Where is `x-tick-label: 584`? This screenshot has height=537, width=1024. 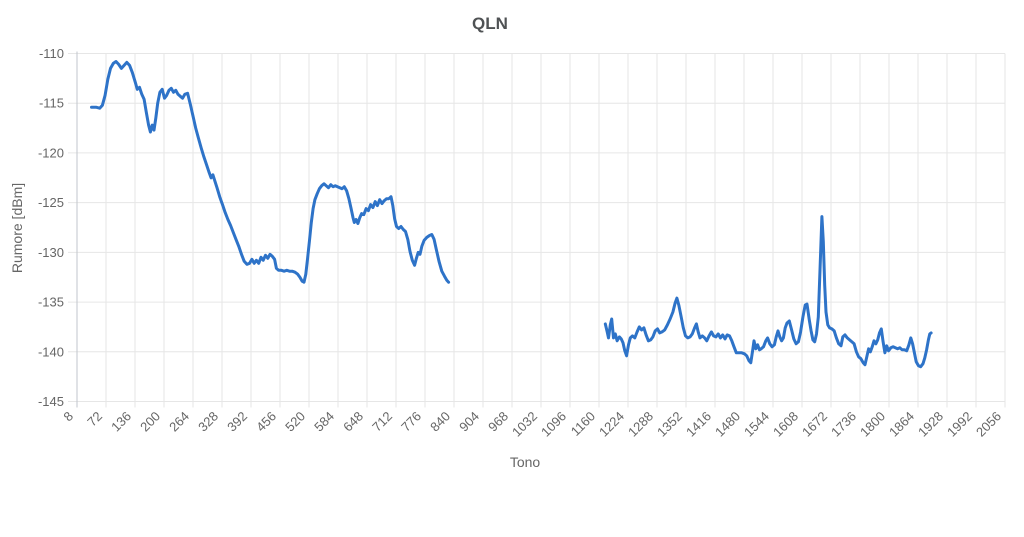
x-tick-label: 584 is located at coordinates (324, 422).